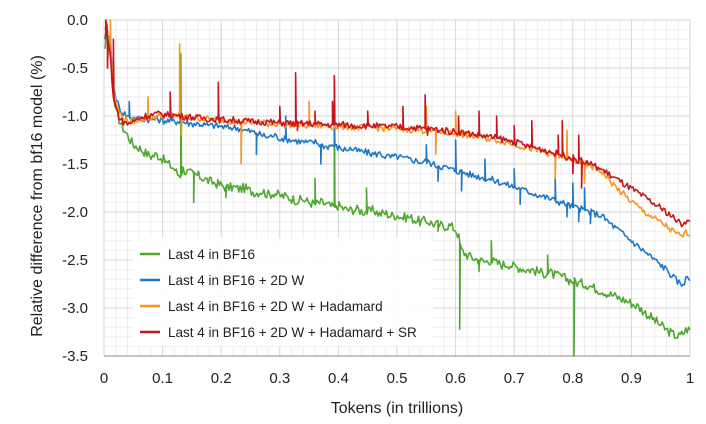  Describe the element at coordinates (162, 378) in the screenshot. I see `x-tick-label: 0.1` at that location.